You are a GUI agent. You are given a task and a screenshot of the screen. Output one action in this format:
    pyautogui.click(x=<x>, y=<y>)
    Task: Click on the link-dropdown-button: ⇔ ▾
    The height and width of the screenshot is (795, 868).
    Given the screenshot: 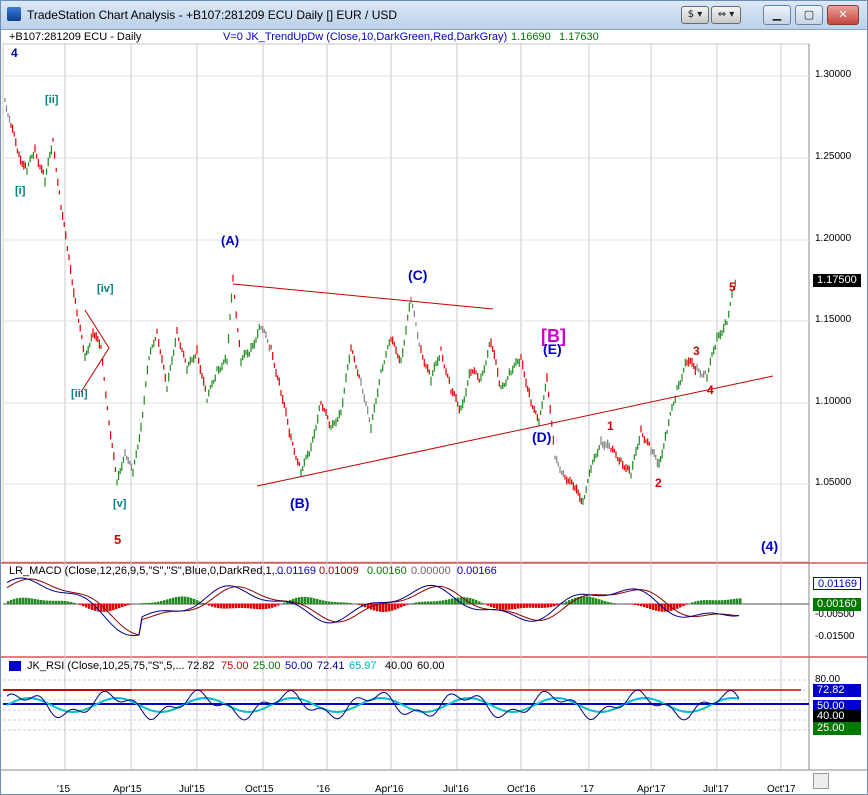 What is the action you would take?
    pyautogui.click(x=726, y=15)
    